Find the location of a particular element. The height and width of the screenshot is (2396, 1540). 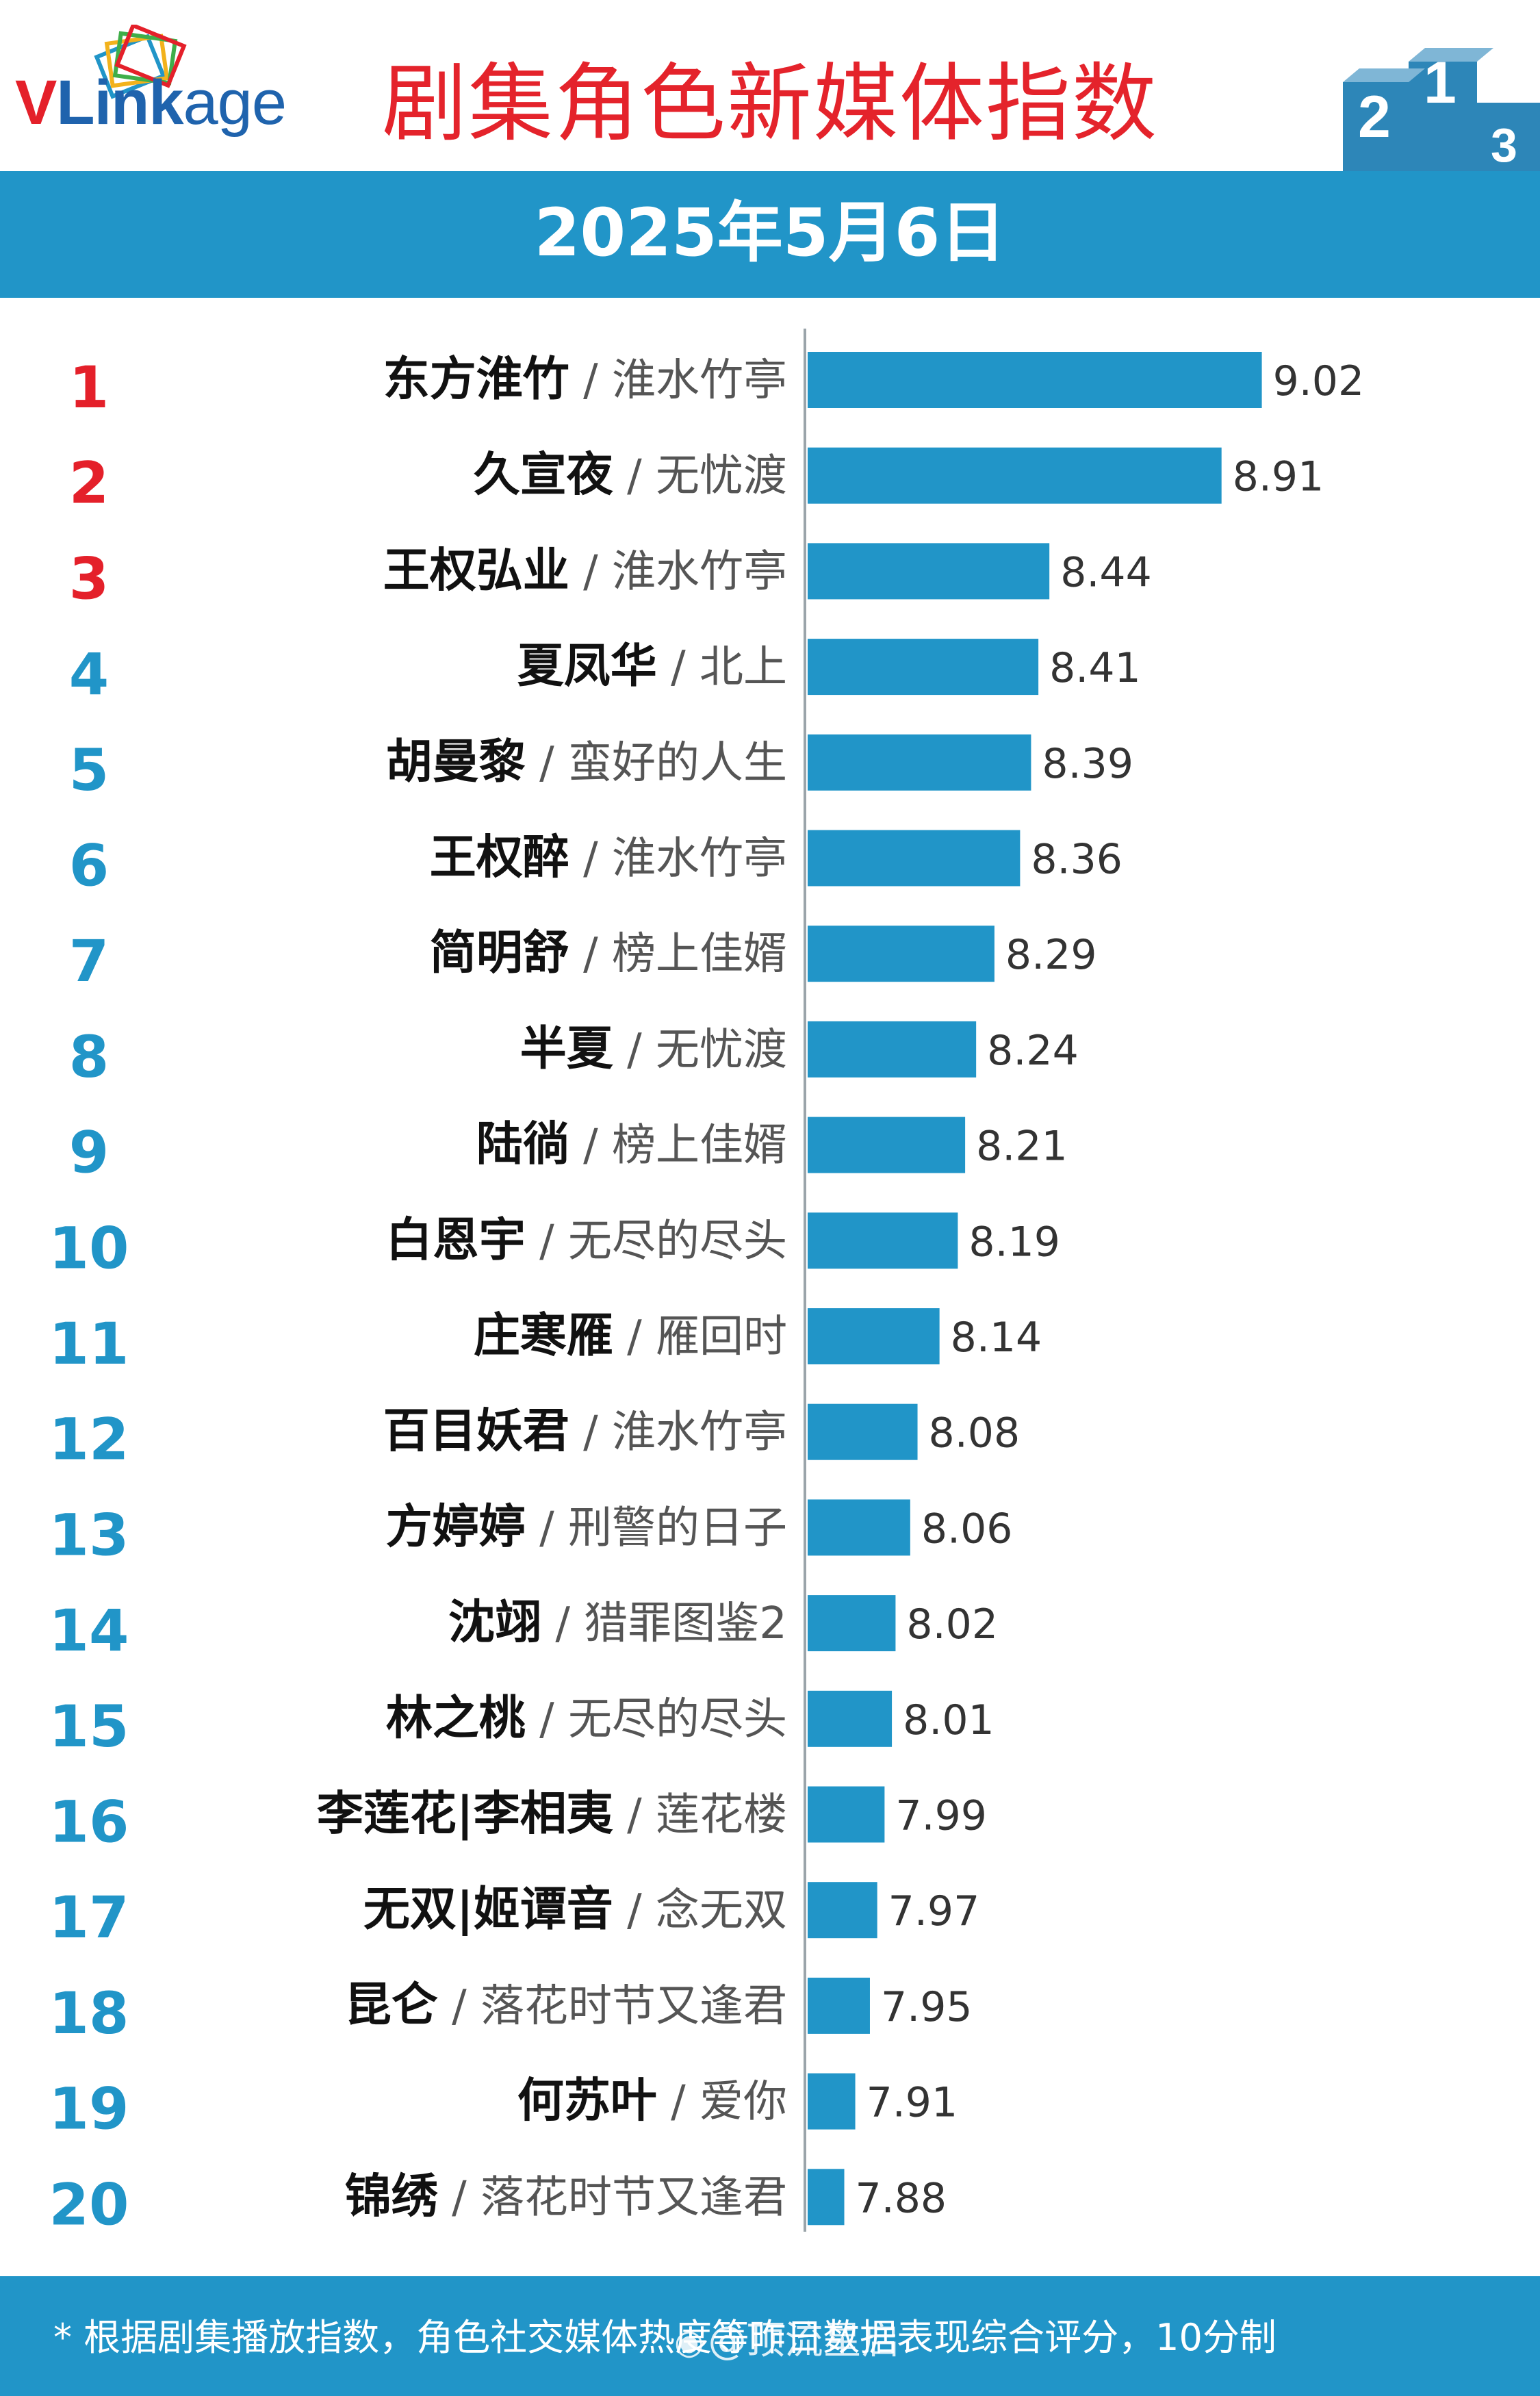

category-label: 东方淮竹 / 淮水竹亭 is located at coordinates (585, 380).